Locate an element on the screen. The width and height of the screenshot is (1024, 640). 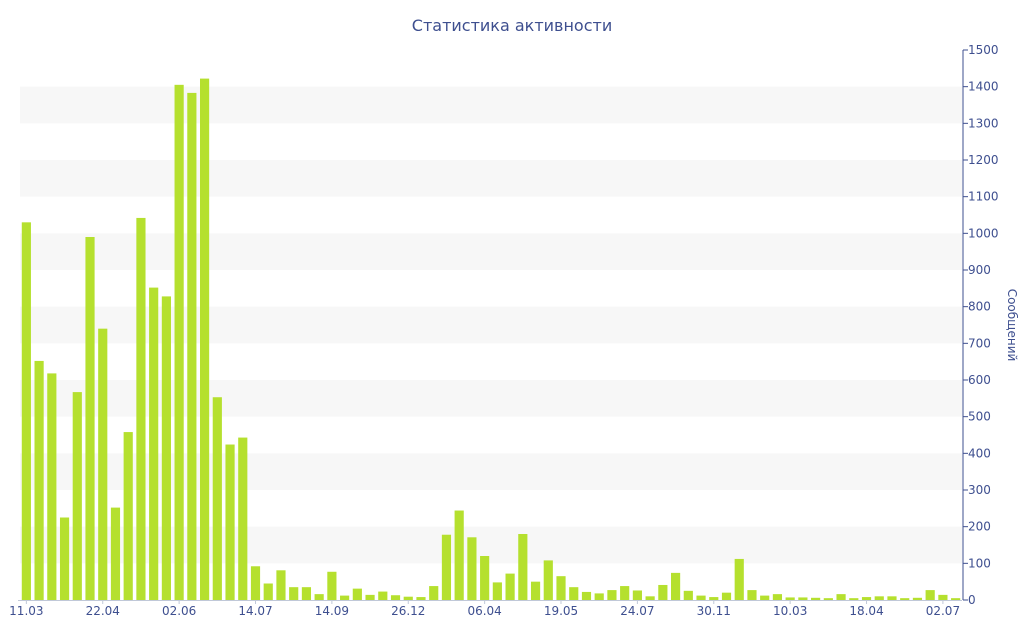
x-tick-label: 14.07 is located at coordinates (255, 611).